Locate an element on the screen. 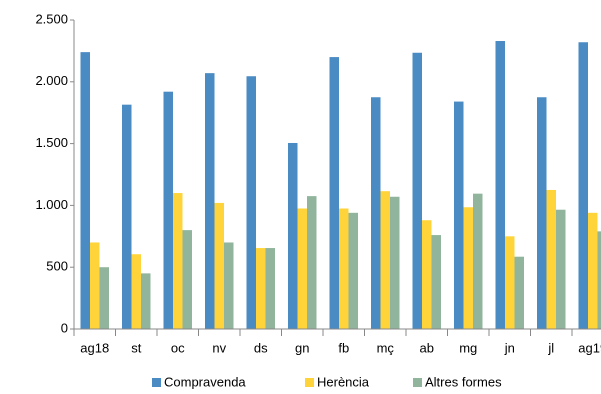 The width and height of the screenshot is (601, 394). x-tick-label: nv is located at coordinates (219, 347).